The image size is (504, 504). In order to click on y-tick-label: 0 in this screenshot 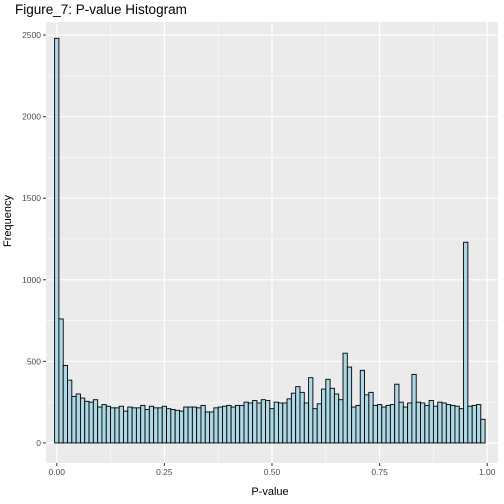, I will do `click(38, 443)`.